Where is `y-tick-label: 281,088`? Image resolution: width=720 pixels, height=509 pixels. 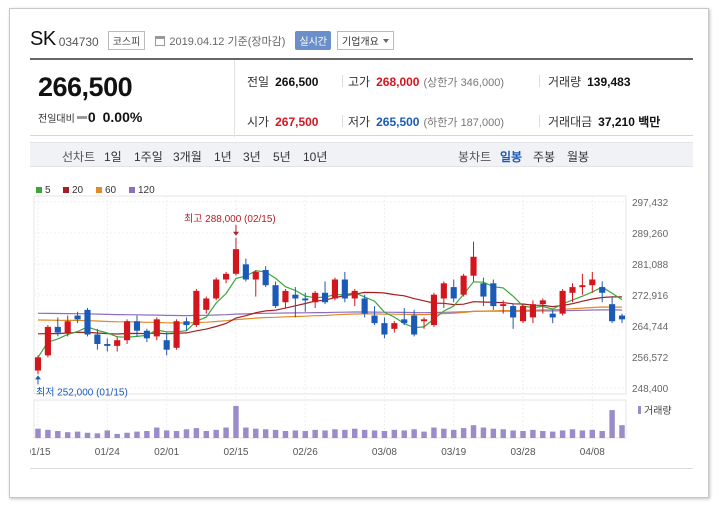
y-tick-label: 281,088 is located at coordinates (650, 265).